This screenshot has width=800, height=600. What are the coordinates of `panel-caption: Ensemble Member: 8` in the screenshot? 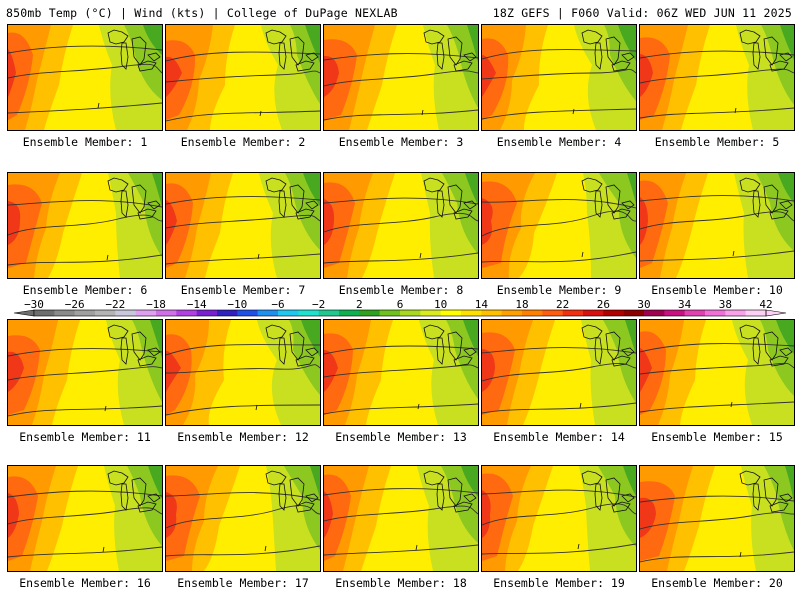 It's located at (401, 290).